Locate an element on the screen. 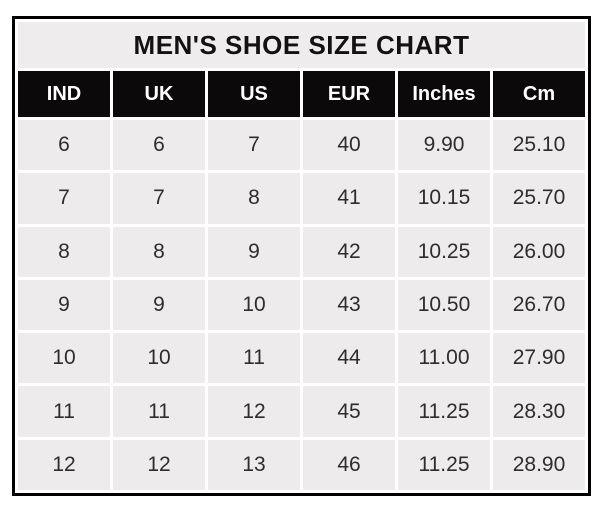 The height and width of the screenshot is (521, 605). table-row: 12 12 13 46 11.25 28.90 is located at coordinates (301, 464).